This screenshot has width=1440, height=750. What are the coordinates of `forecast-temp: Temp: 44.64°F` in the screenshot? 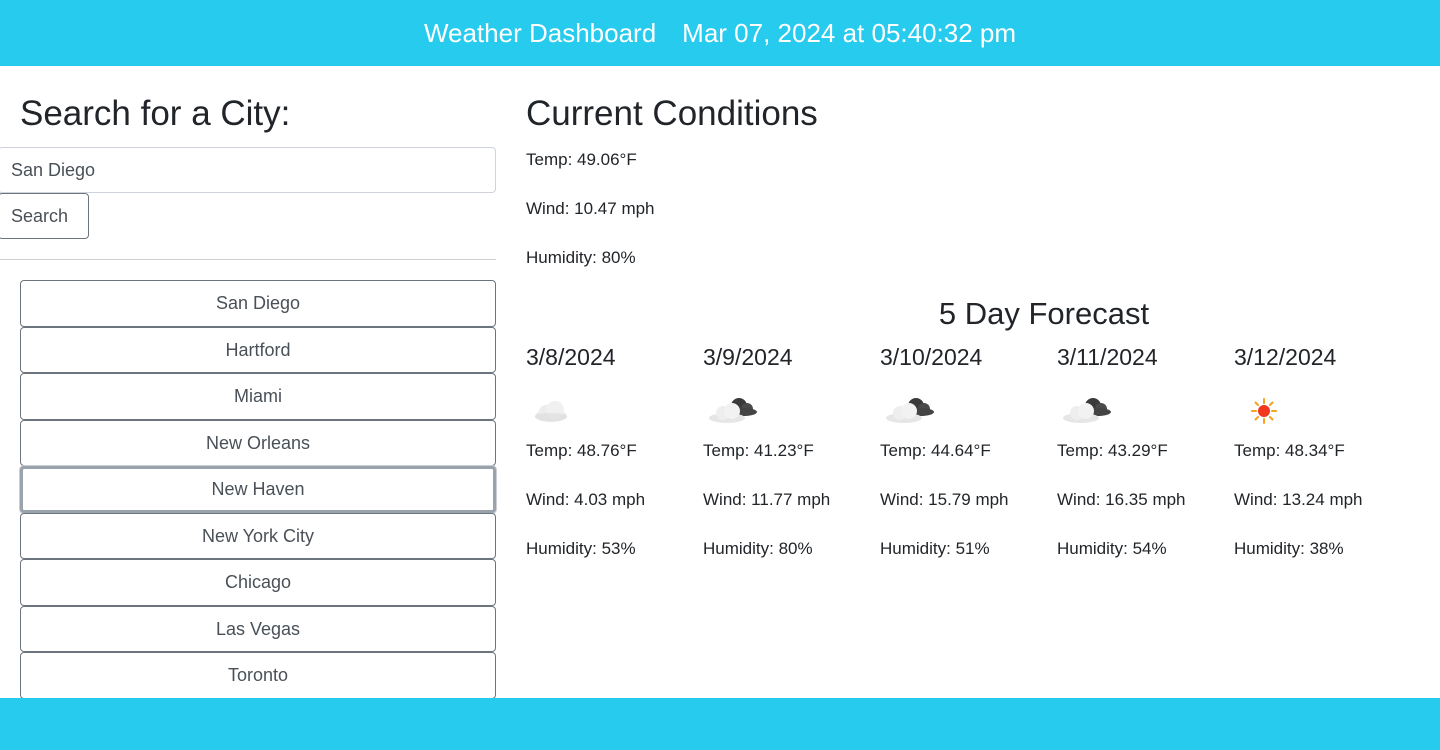 It's located at (935, 450).